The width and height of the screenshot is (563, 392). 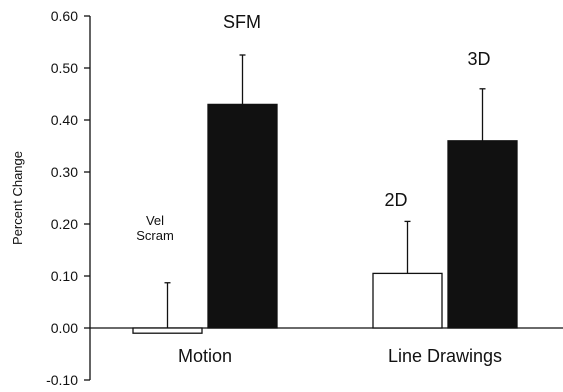 What do you see at coordinates (155, 220) in the screenshot?
I see `bar-label: Vel` at bounding box center [155, 220].